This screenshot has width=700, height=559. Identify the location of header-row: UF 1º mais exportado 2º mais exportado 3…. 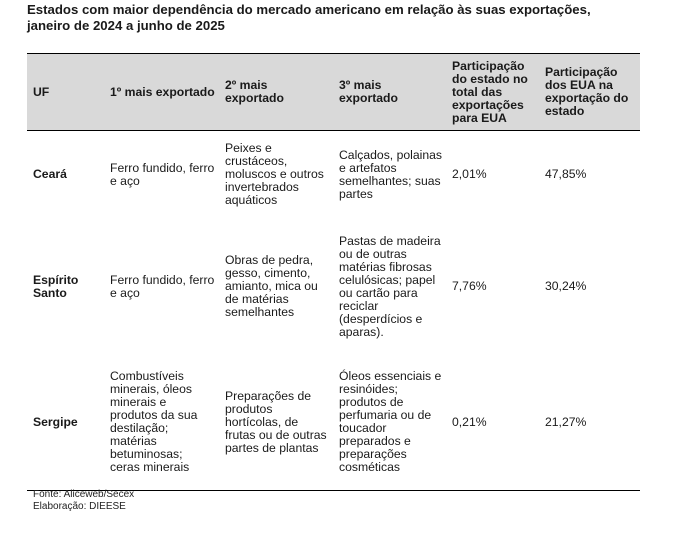
(333, 92).